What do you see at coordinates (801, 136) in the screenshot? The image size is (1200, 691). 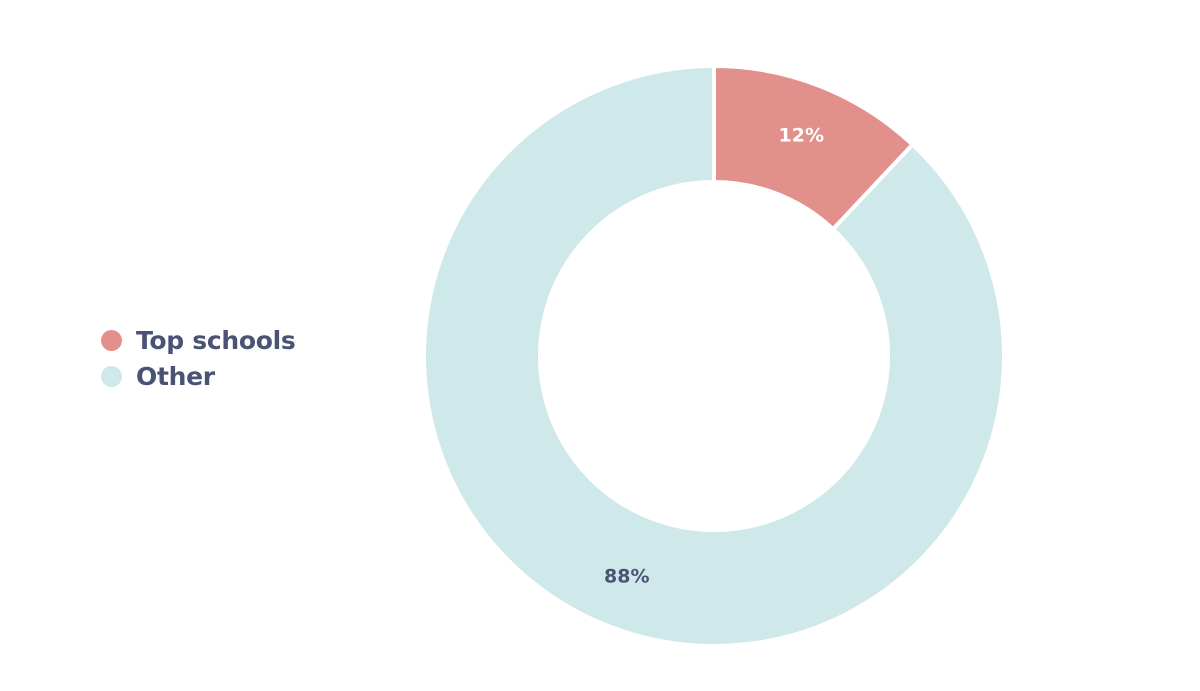 I see `slice-label-top-schools: 12%` at bounding box center [801, 136].